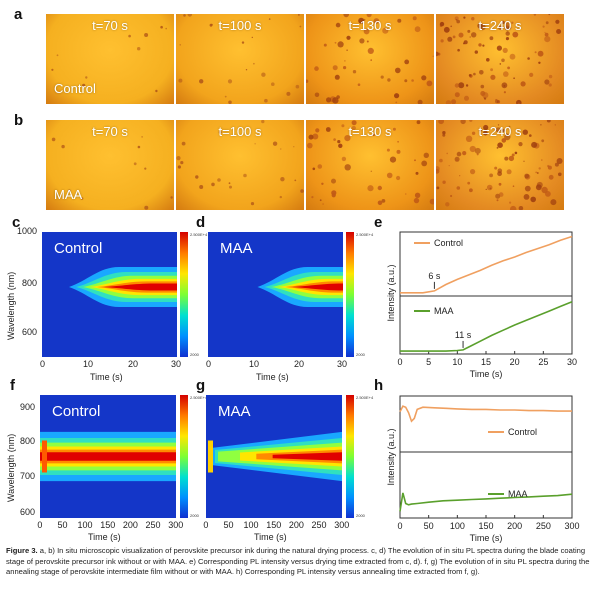 The image size is (600, 597). What do you see at coordinates (515, 362) in the screenshot?
I see `x-tick-label: 20` at bounding box center [515, 362].